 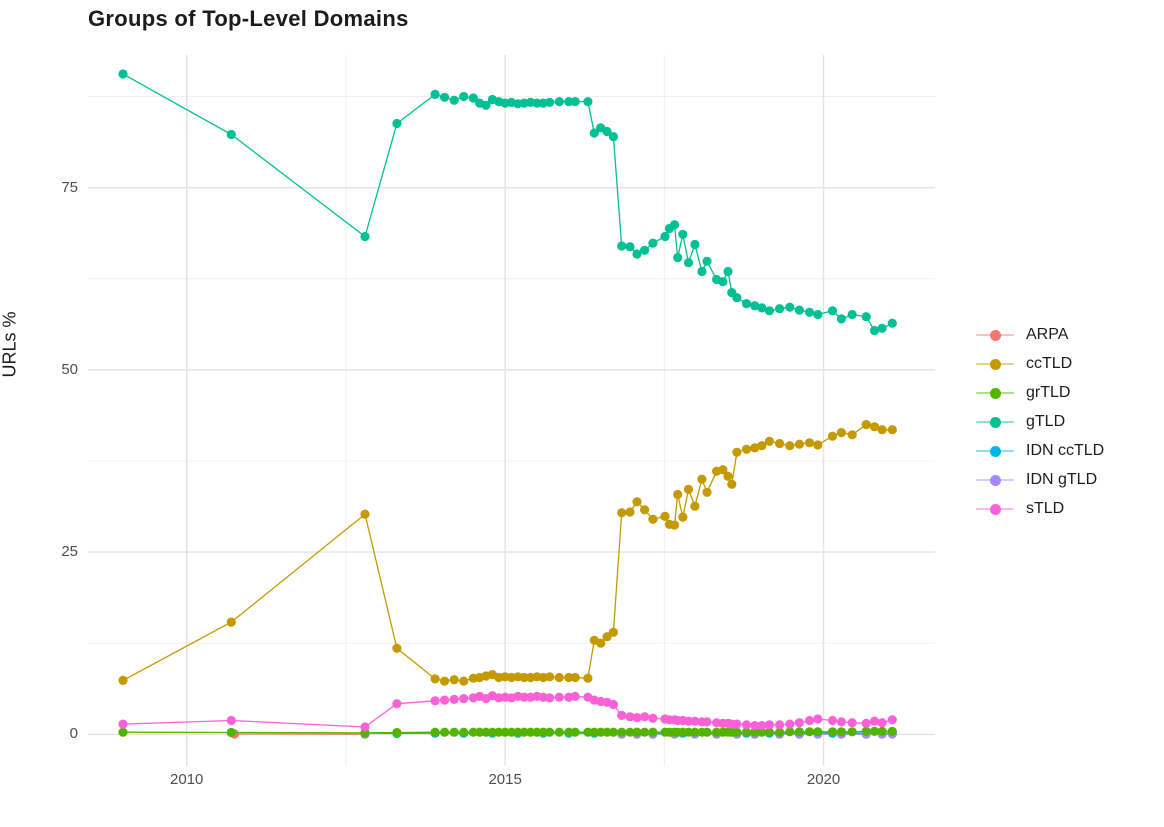 What do you see at coordinates (1045, 508) in the screenshot?
I see `legend-label: sTLD` at bounding box center [1045, 508].